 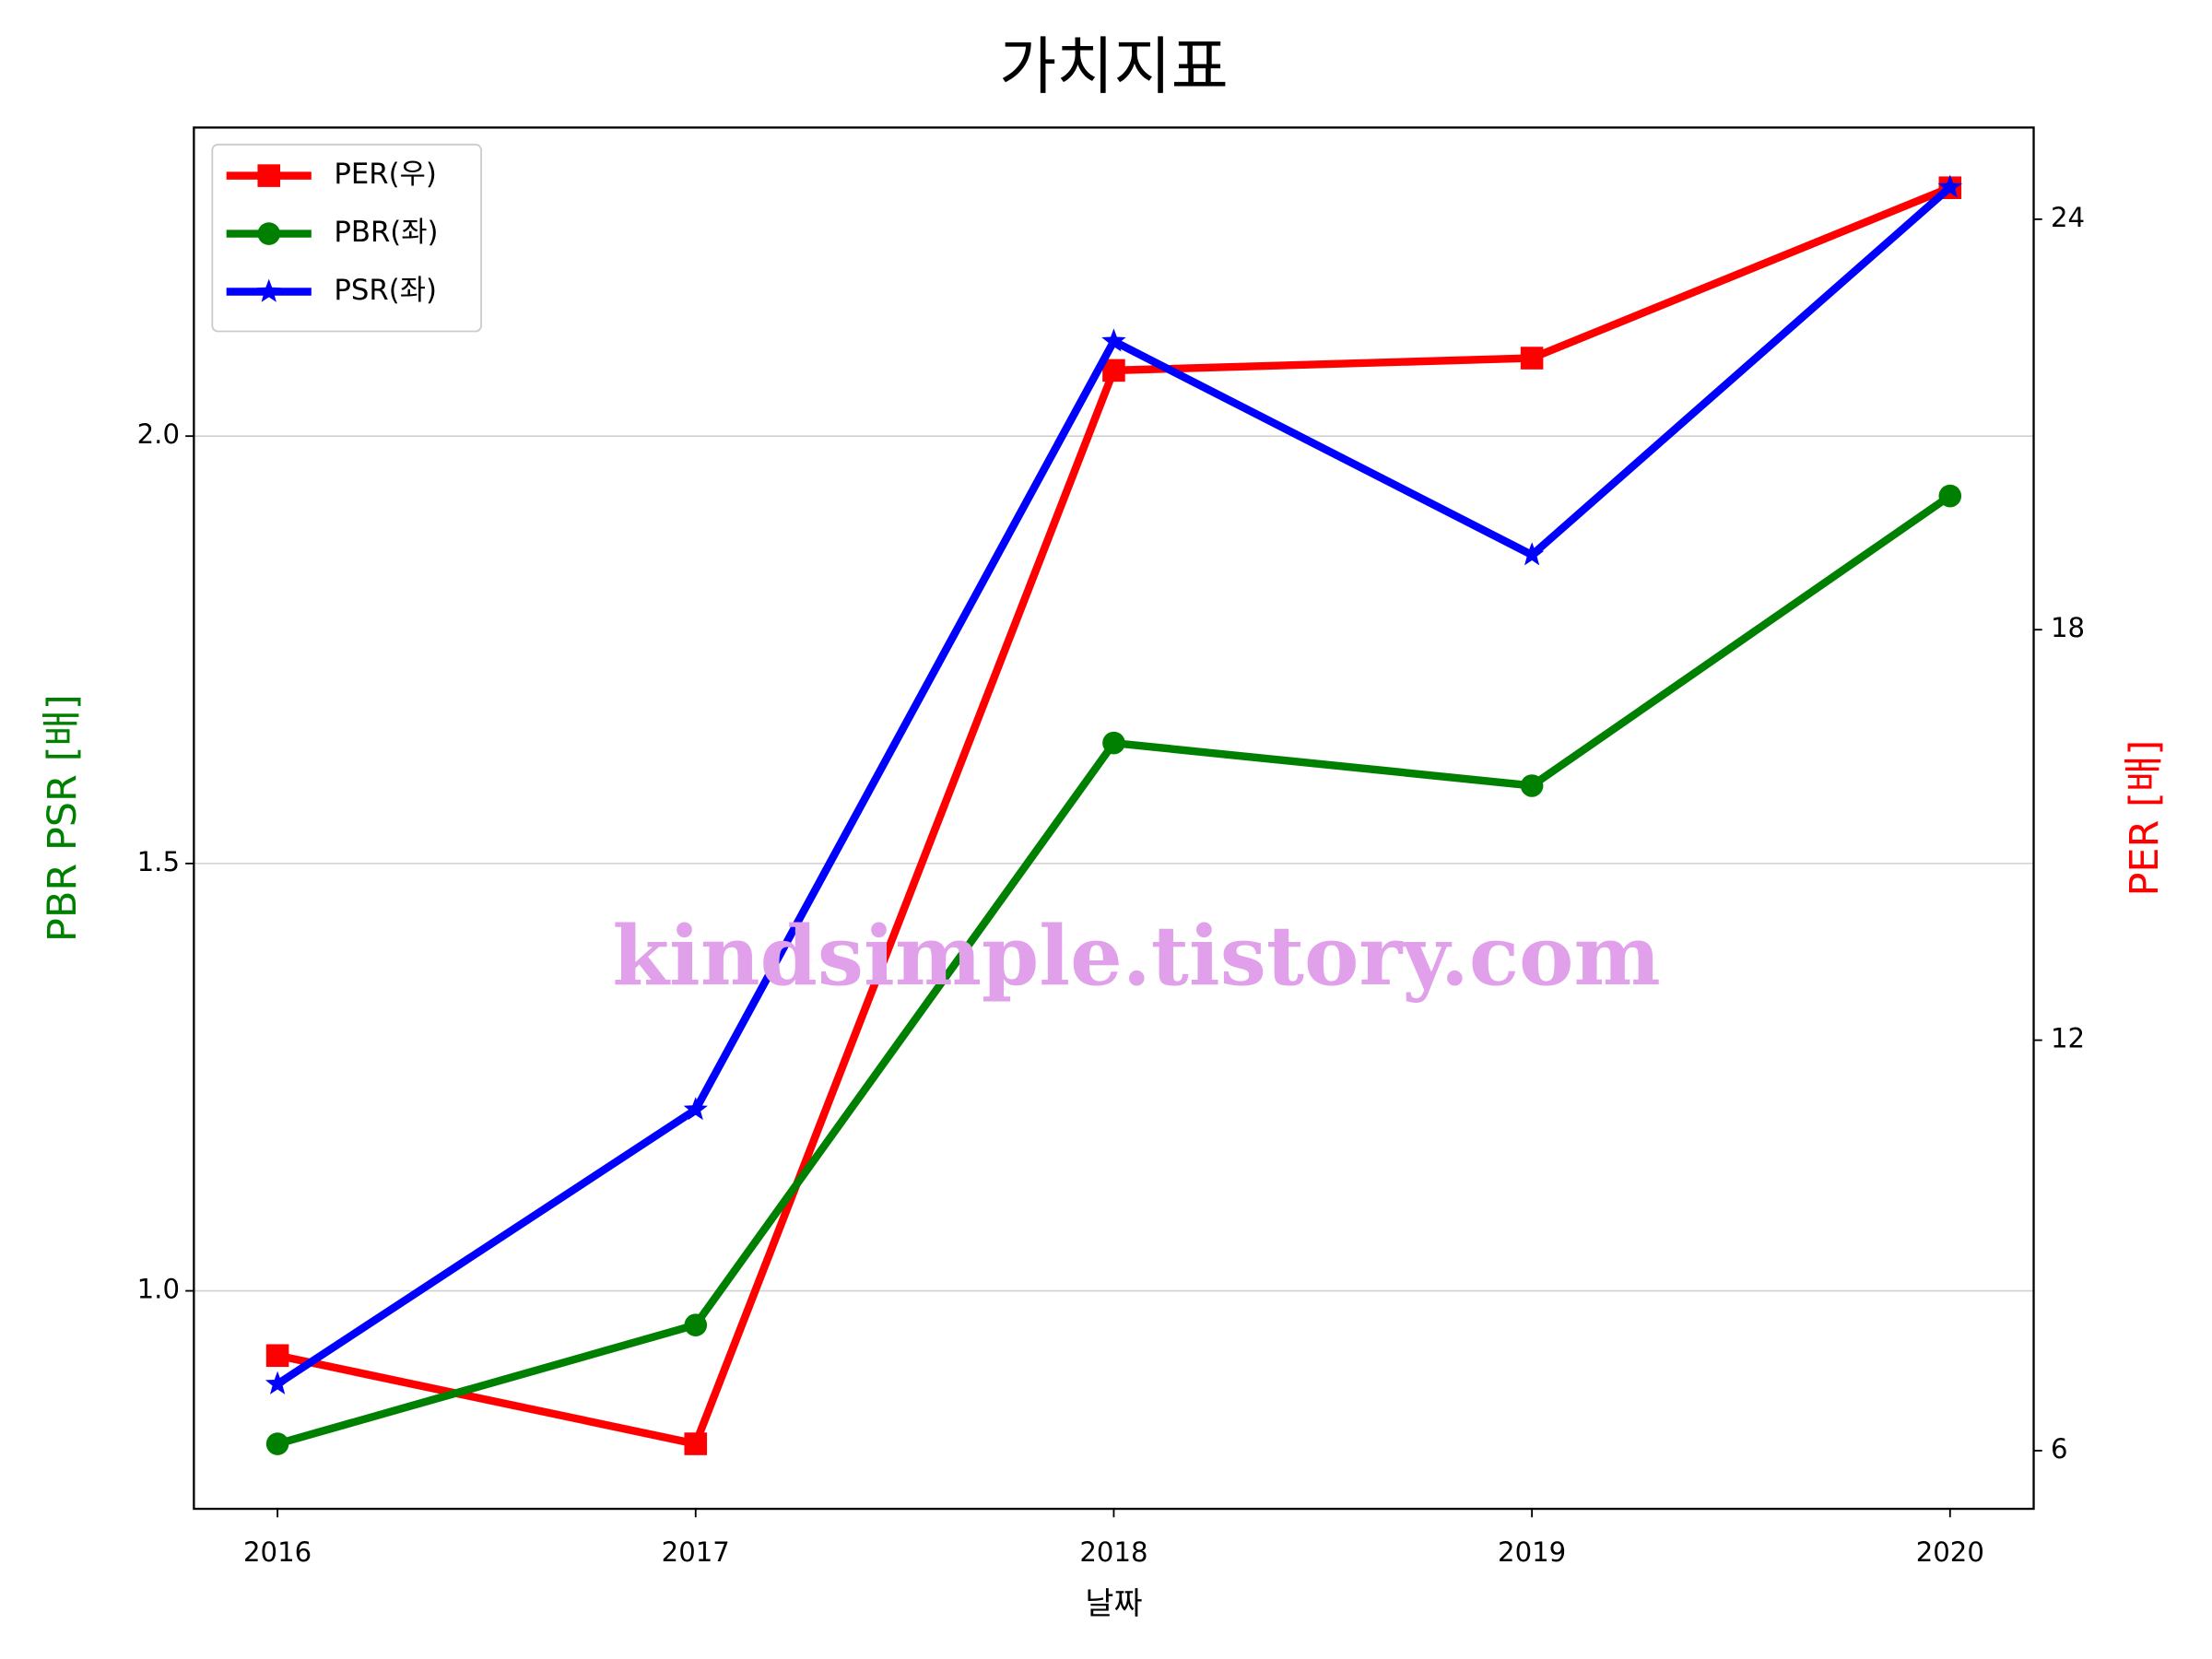 What do you see at coordinates (1113, 1552) in the screenshot?
I see `x-tick-label: 2018` at bounding box center [1113, 1552].